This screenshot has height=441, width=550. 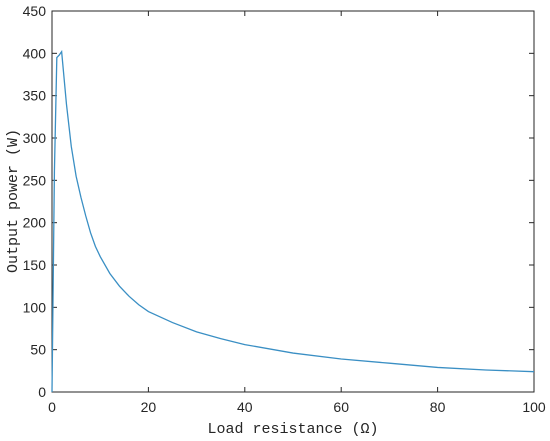 What do you see at coordinates (438, 407) in the screenshot?
I see `x-tick-label: 80` at bounding box center [438, 407].